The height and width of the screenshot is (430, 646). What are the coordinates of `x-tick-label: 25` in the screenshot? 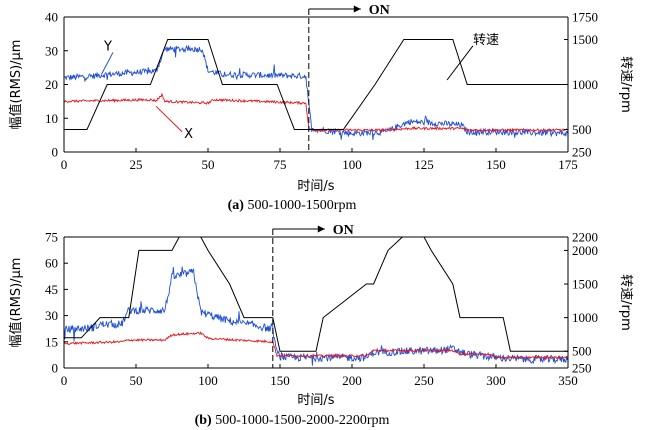 It's located at (136, 164).